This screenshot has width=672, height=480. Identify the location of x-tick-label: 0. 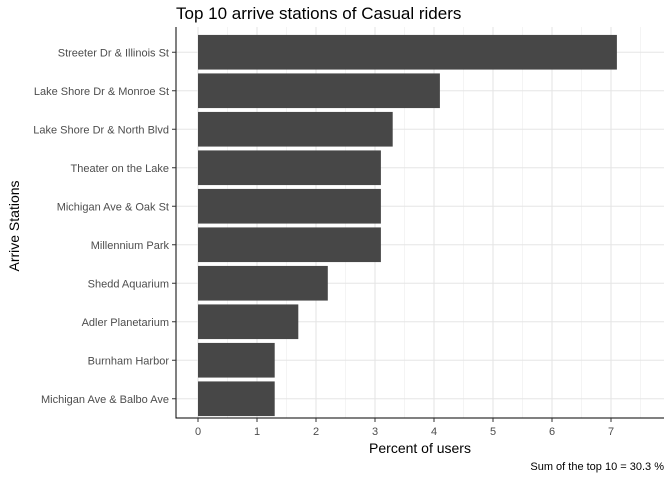
(198, 432).